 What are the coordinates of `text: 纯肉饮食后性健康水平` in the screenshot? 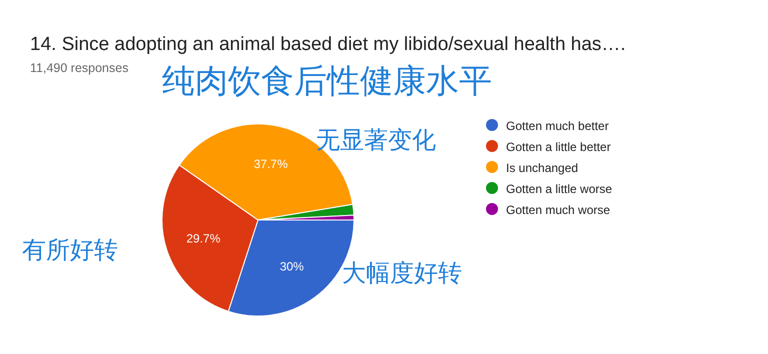 It's located at (327, 80).